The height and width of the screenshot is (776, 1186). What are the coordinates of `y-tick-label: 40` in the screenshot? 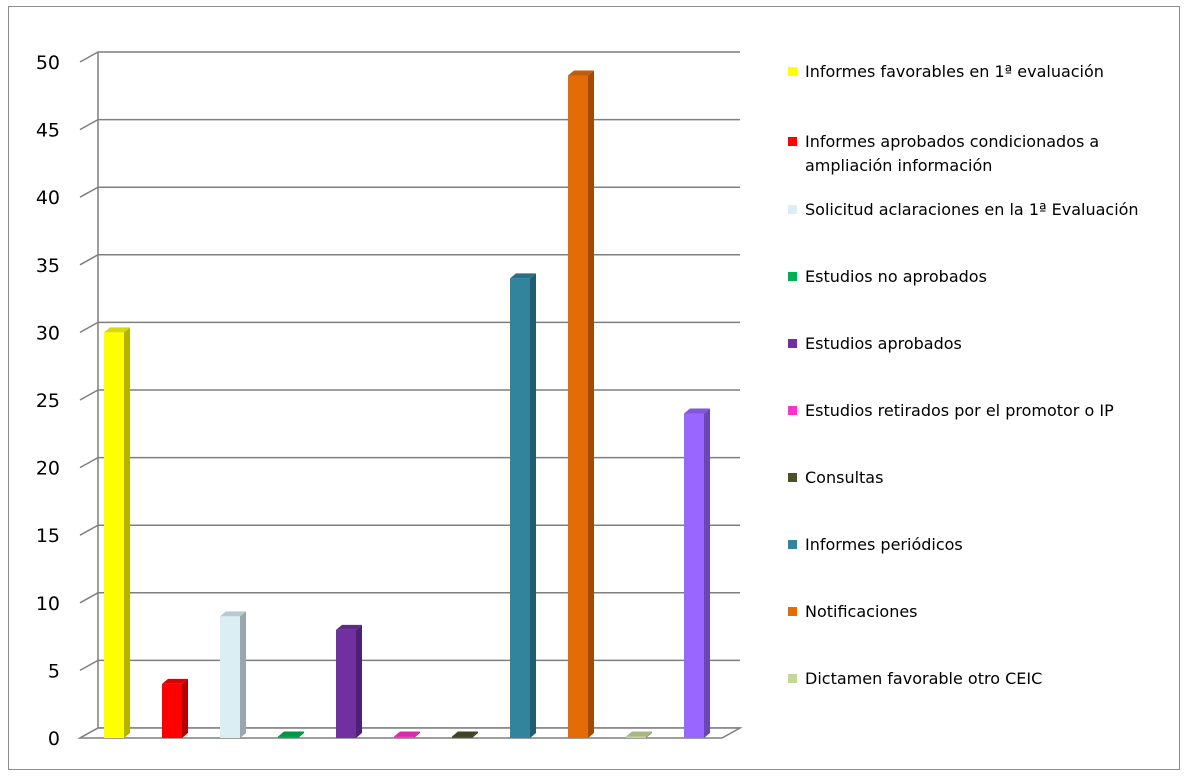 It's located at (48, 198).